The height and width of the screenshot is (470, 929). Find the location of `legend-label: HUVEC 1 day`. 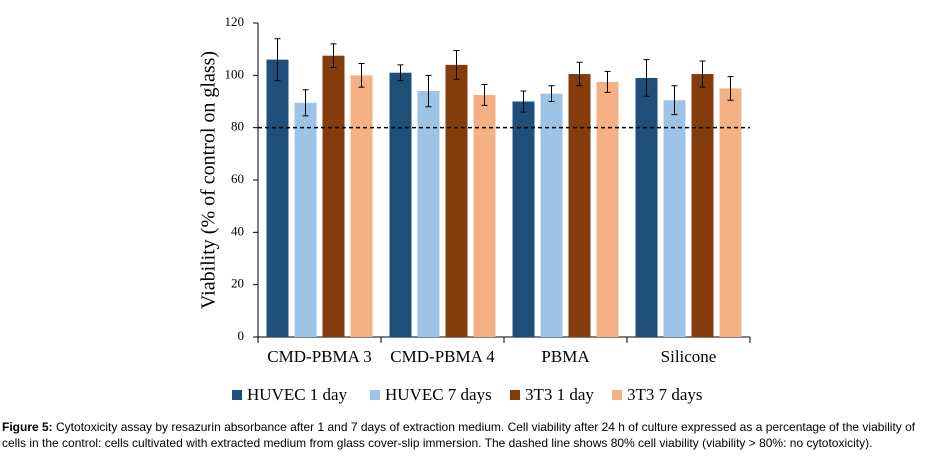

legend-label: HUVEC 1 day is located at coordinates (297, 394).